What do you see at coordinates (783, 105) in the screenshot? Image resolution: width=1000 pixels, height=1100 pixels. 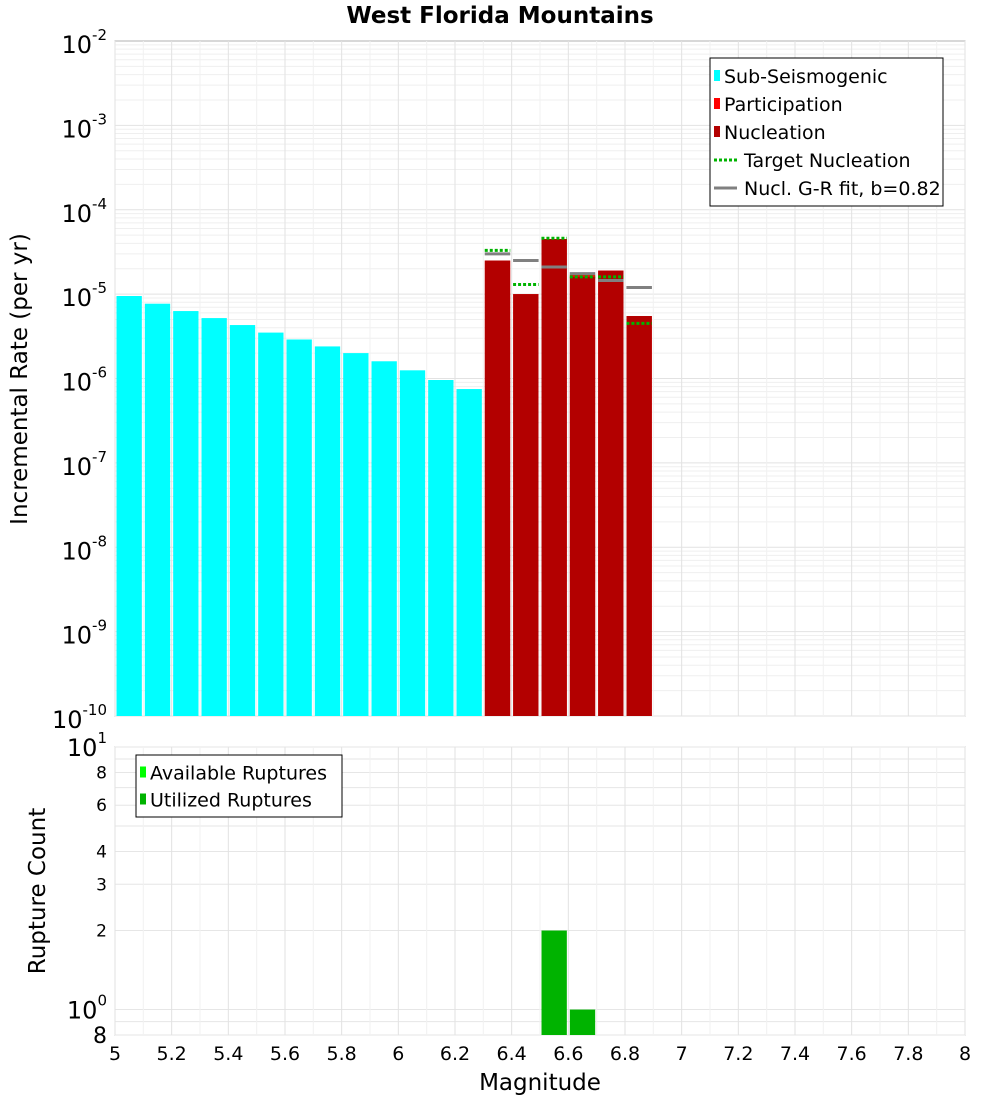 I see `legend-label: Participation` at bounding box center [783, 105].